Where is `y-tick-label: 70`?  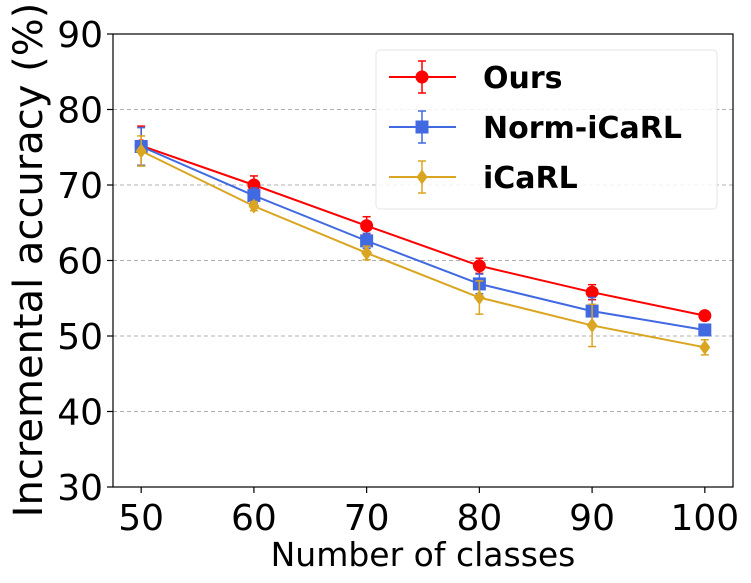 y-tick-label: 70 is located at coordinates (80, 186).